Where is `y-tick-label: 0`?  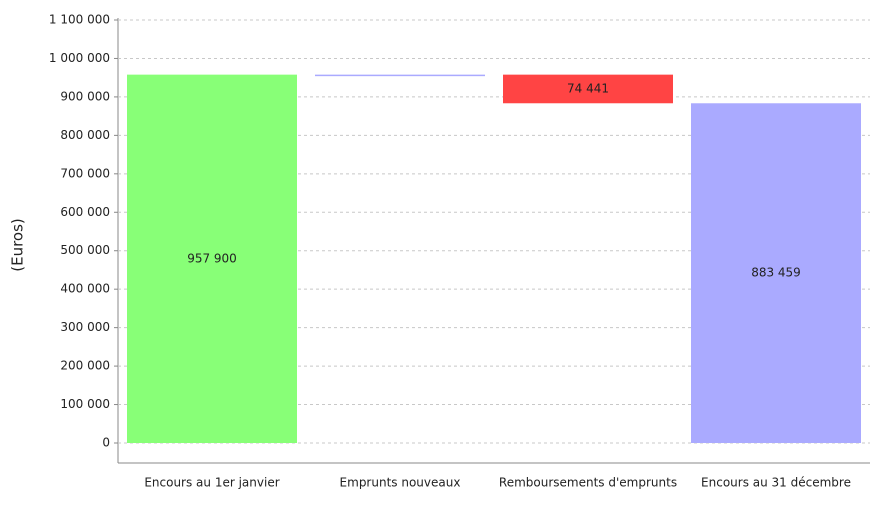
y-tick-label: 0 is located at coordinates (106, 443).